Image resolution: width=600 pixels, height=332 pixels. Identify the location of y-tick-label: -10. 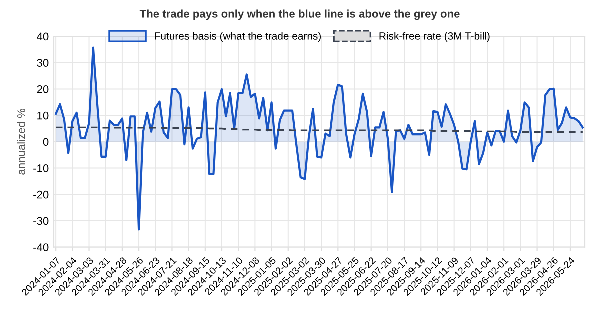
(41, 168).